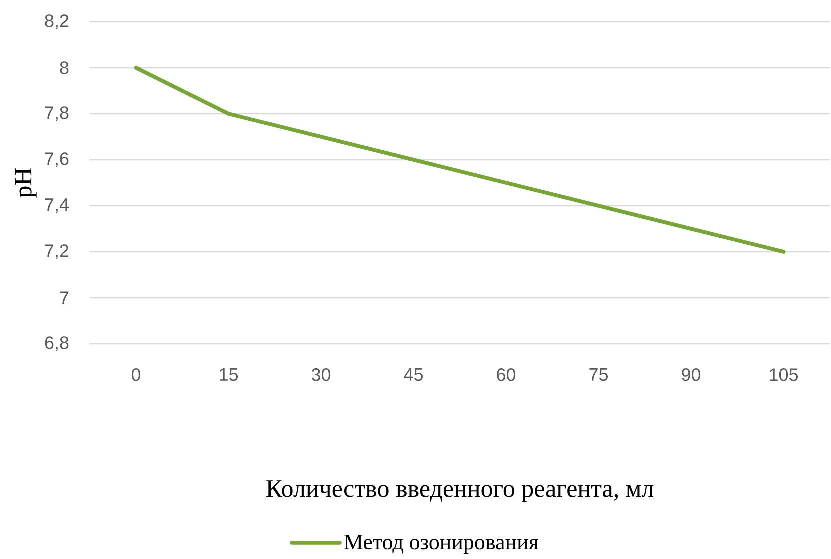 The height and width of the screenshot is (559, 831). I want to click on x-tick-label: 30, so click(321, 375).